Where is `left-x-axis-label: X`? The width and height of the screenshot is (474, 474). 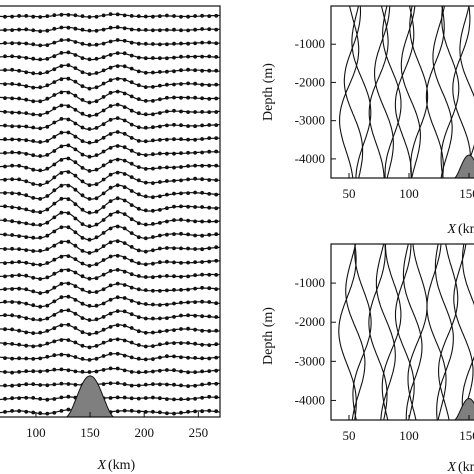
left-x-axis-label: X is located at coordinates (101, 465).